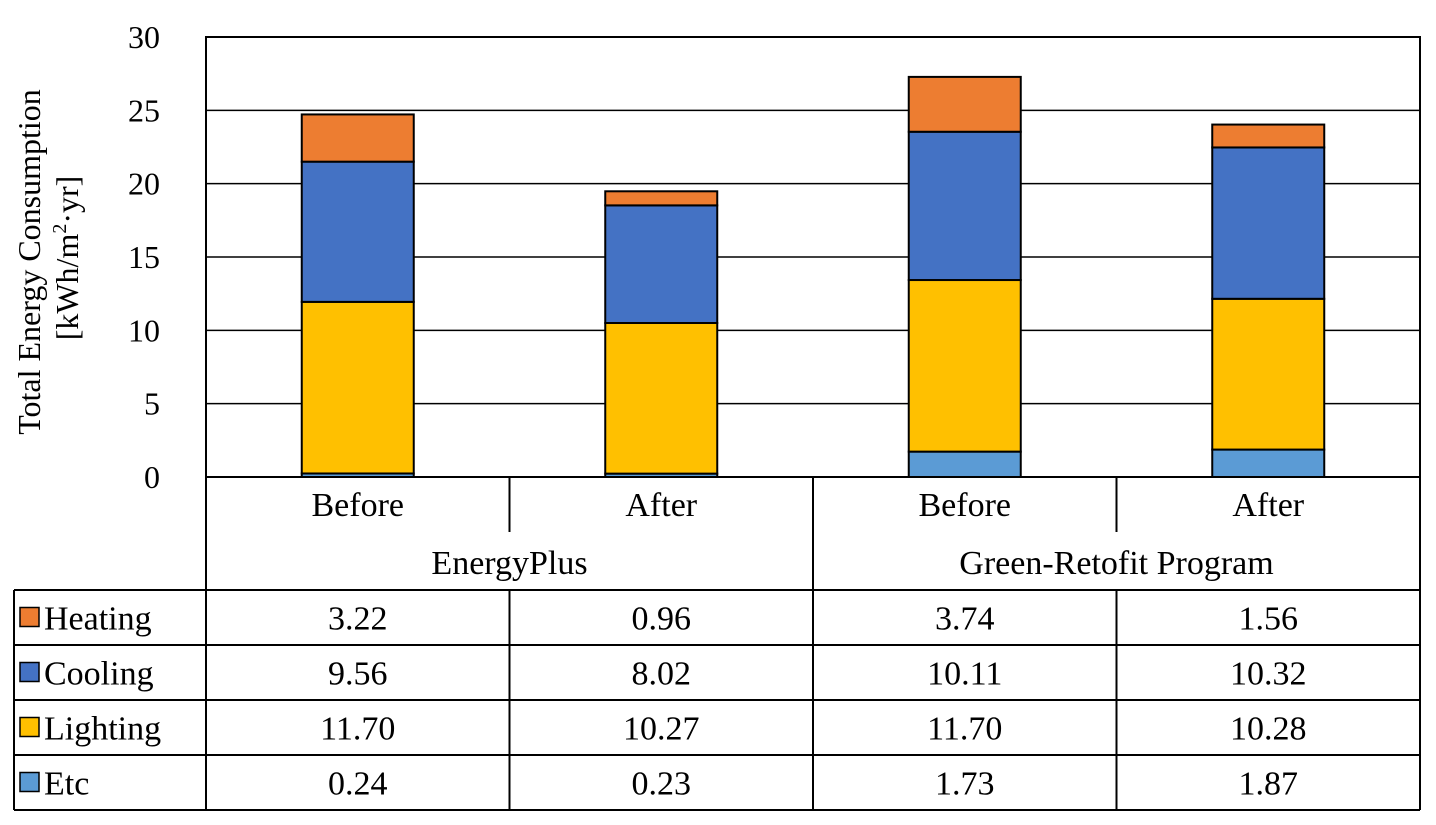  Describe the element at coordinates (29, 672) in the screenshot. I see `legend-swatch-cooling` at that location.